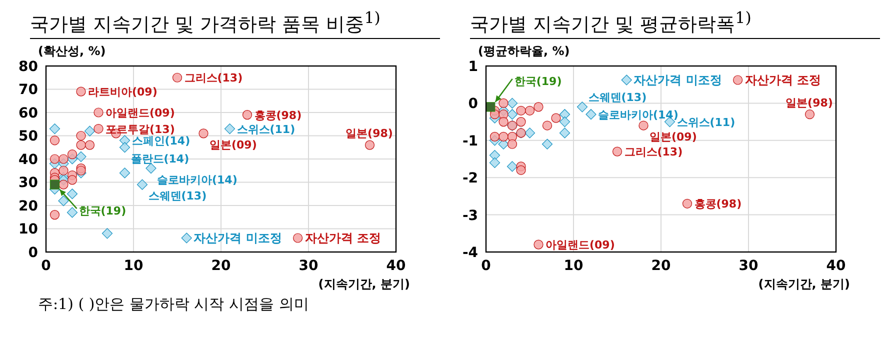  I want to click on y-tick-label: 40, so click(28, 160).